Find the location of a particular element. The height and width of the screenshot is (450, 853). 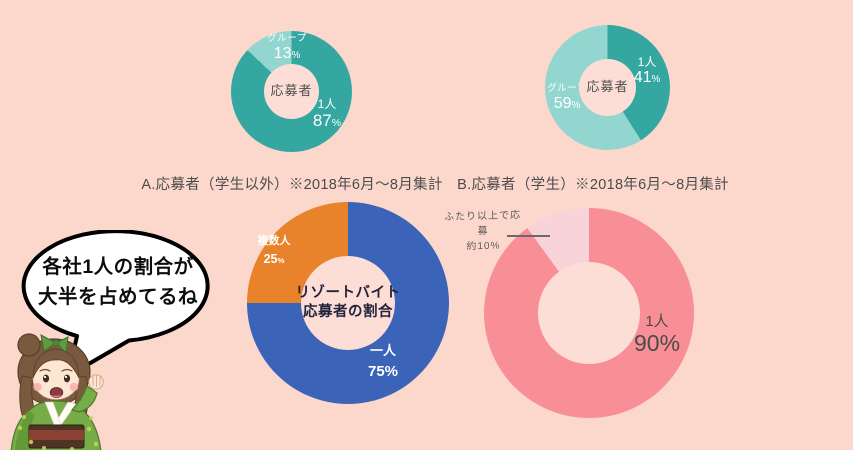

donut-chart-b-large: 1人 90% is located at coordinates (589, 313).